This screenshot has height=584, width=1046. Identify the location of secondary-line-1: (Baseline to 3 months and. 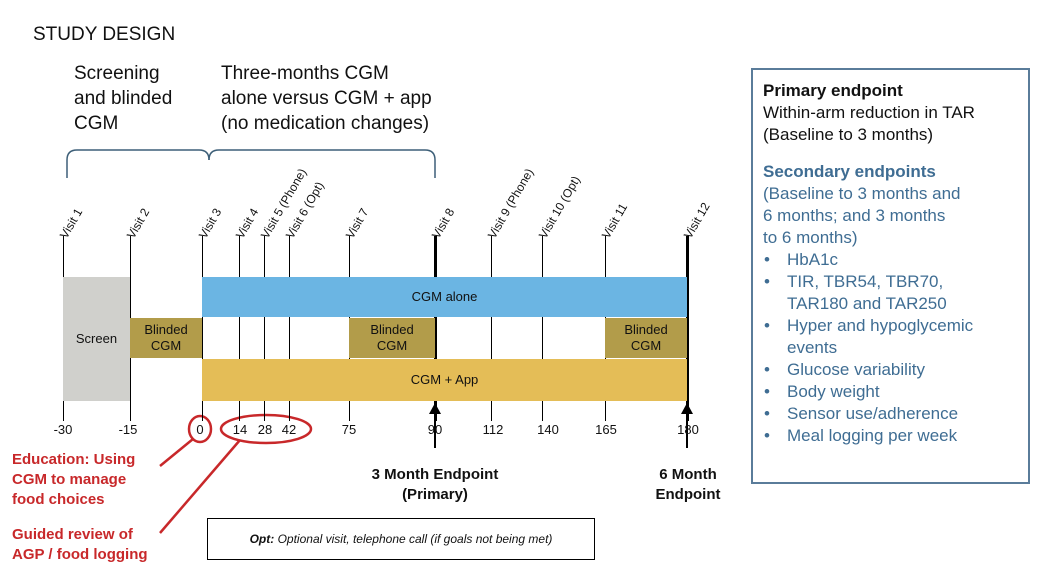
(862, 193).